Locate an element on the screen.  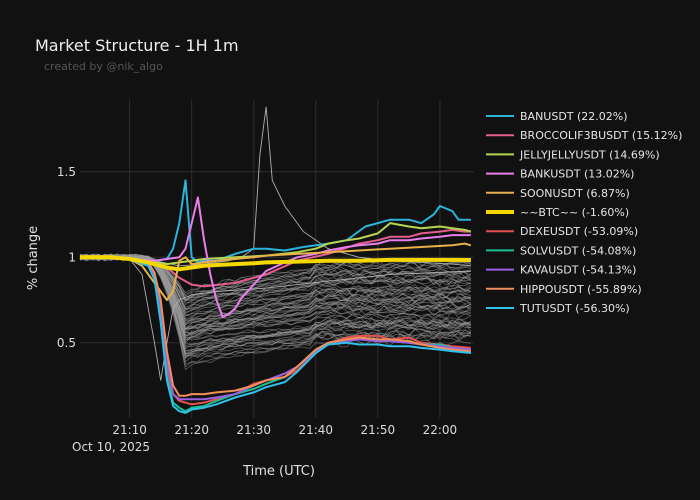
series-line-soonusdt is located at coordinates (275, 271).